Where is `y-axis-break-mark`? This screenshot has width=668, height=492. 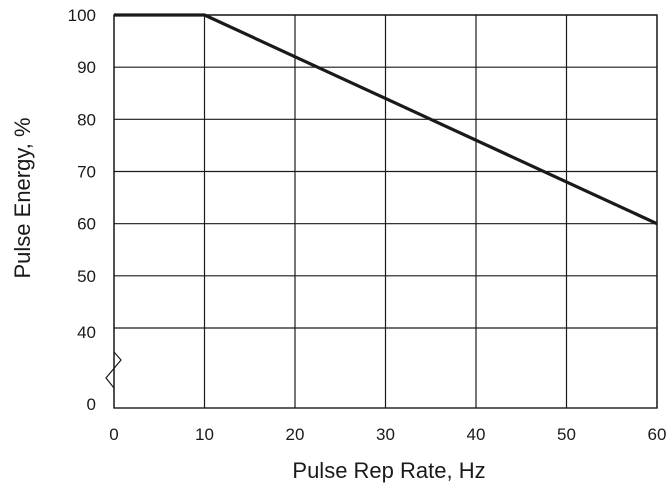
y-axis-break-mark is located at coordinates (113, 370).